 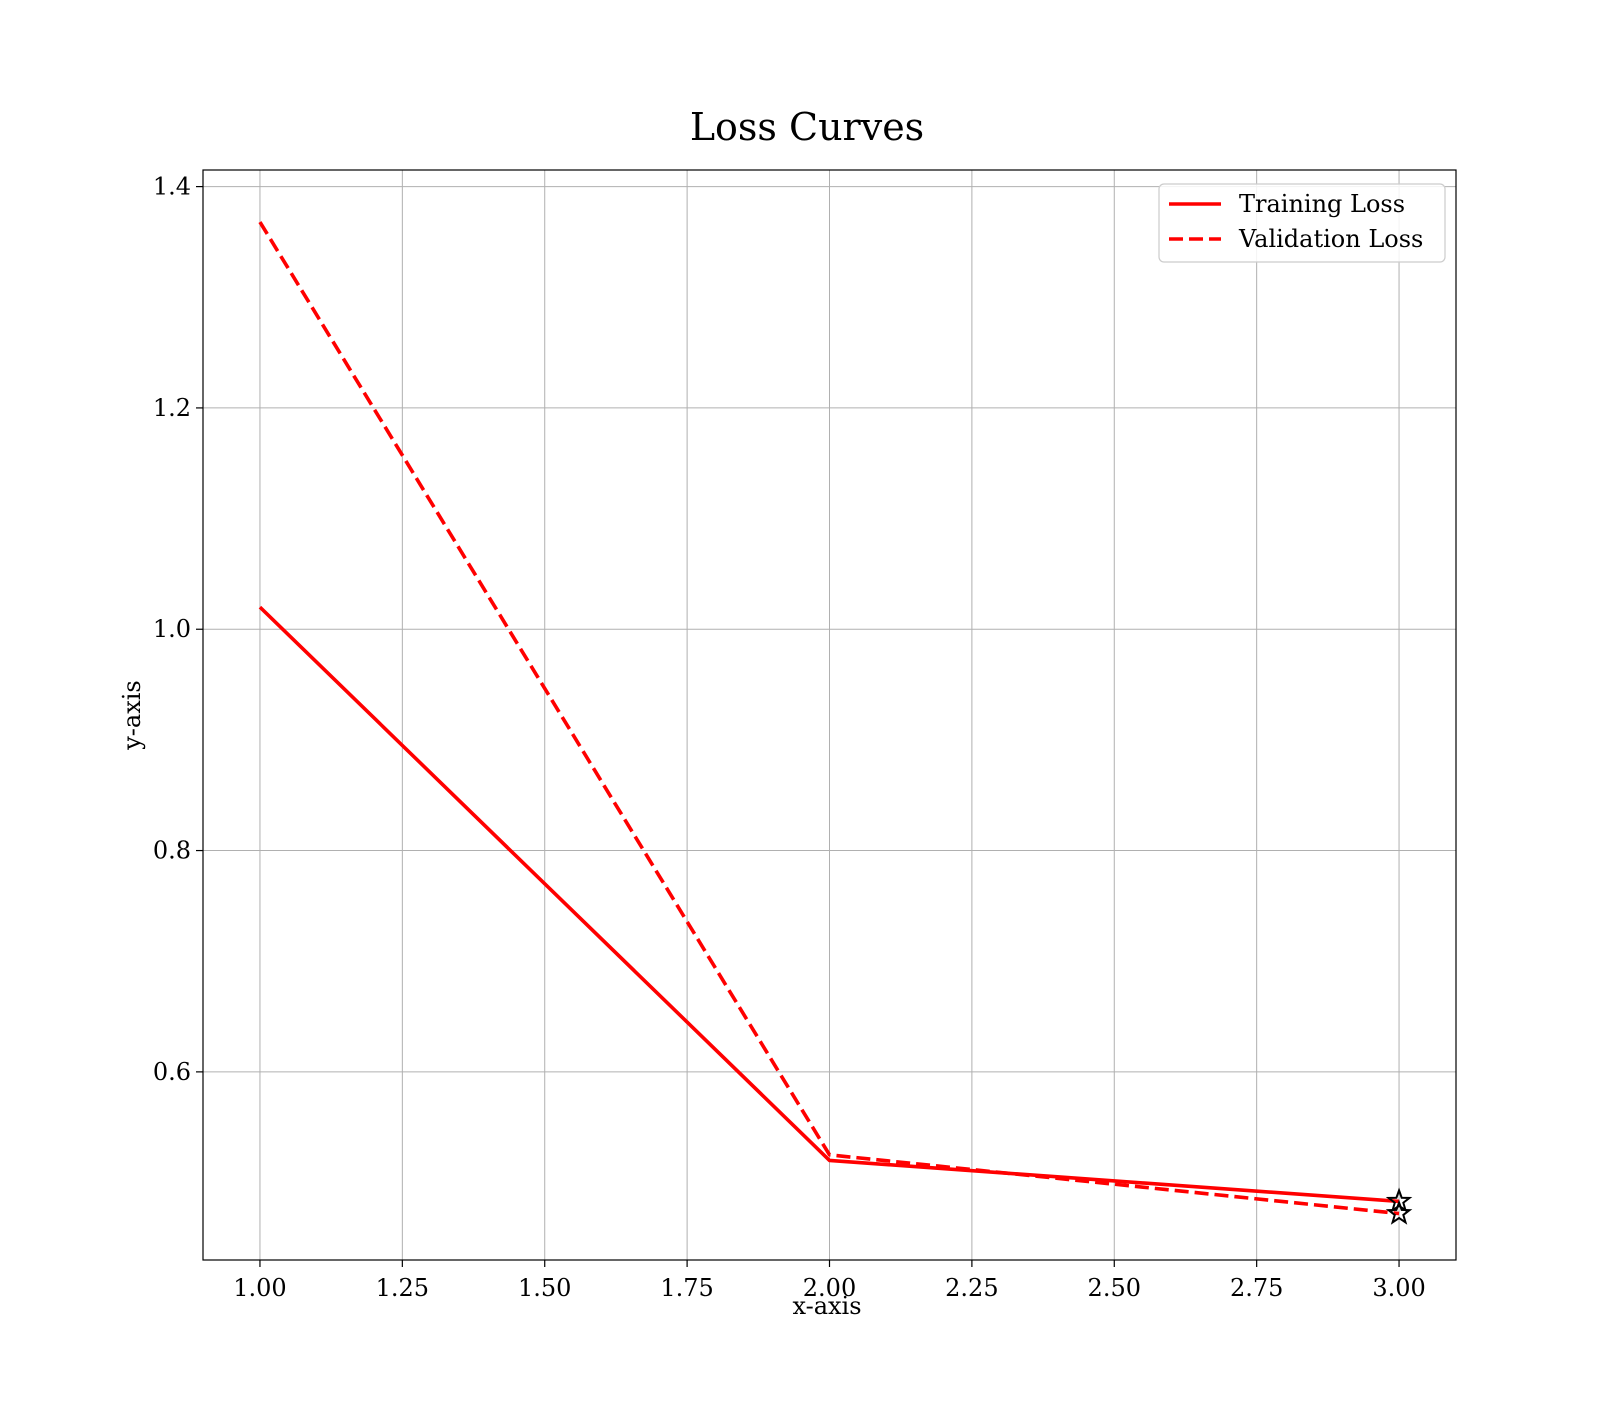 What do you see at coordinates (971, 1288) in the screenshot?
I see `x-tick-label: 2.25` at bounding box center [971, 1288].